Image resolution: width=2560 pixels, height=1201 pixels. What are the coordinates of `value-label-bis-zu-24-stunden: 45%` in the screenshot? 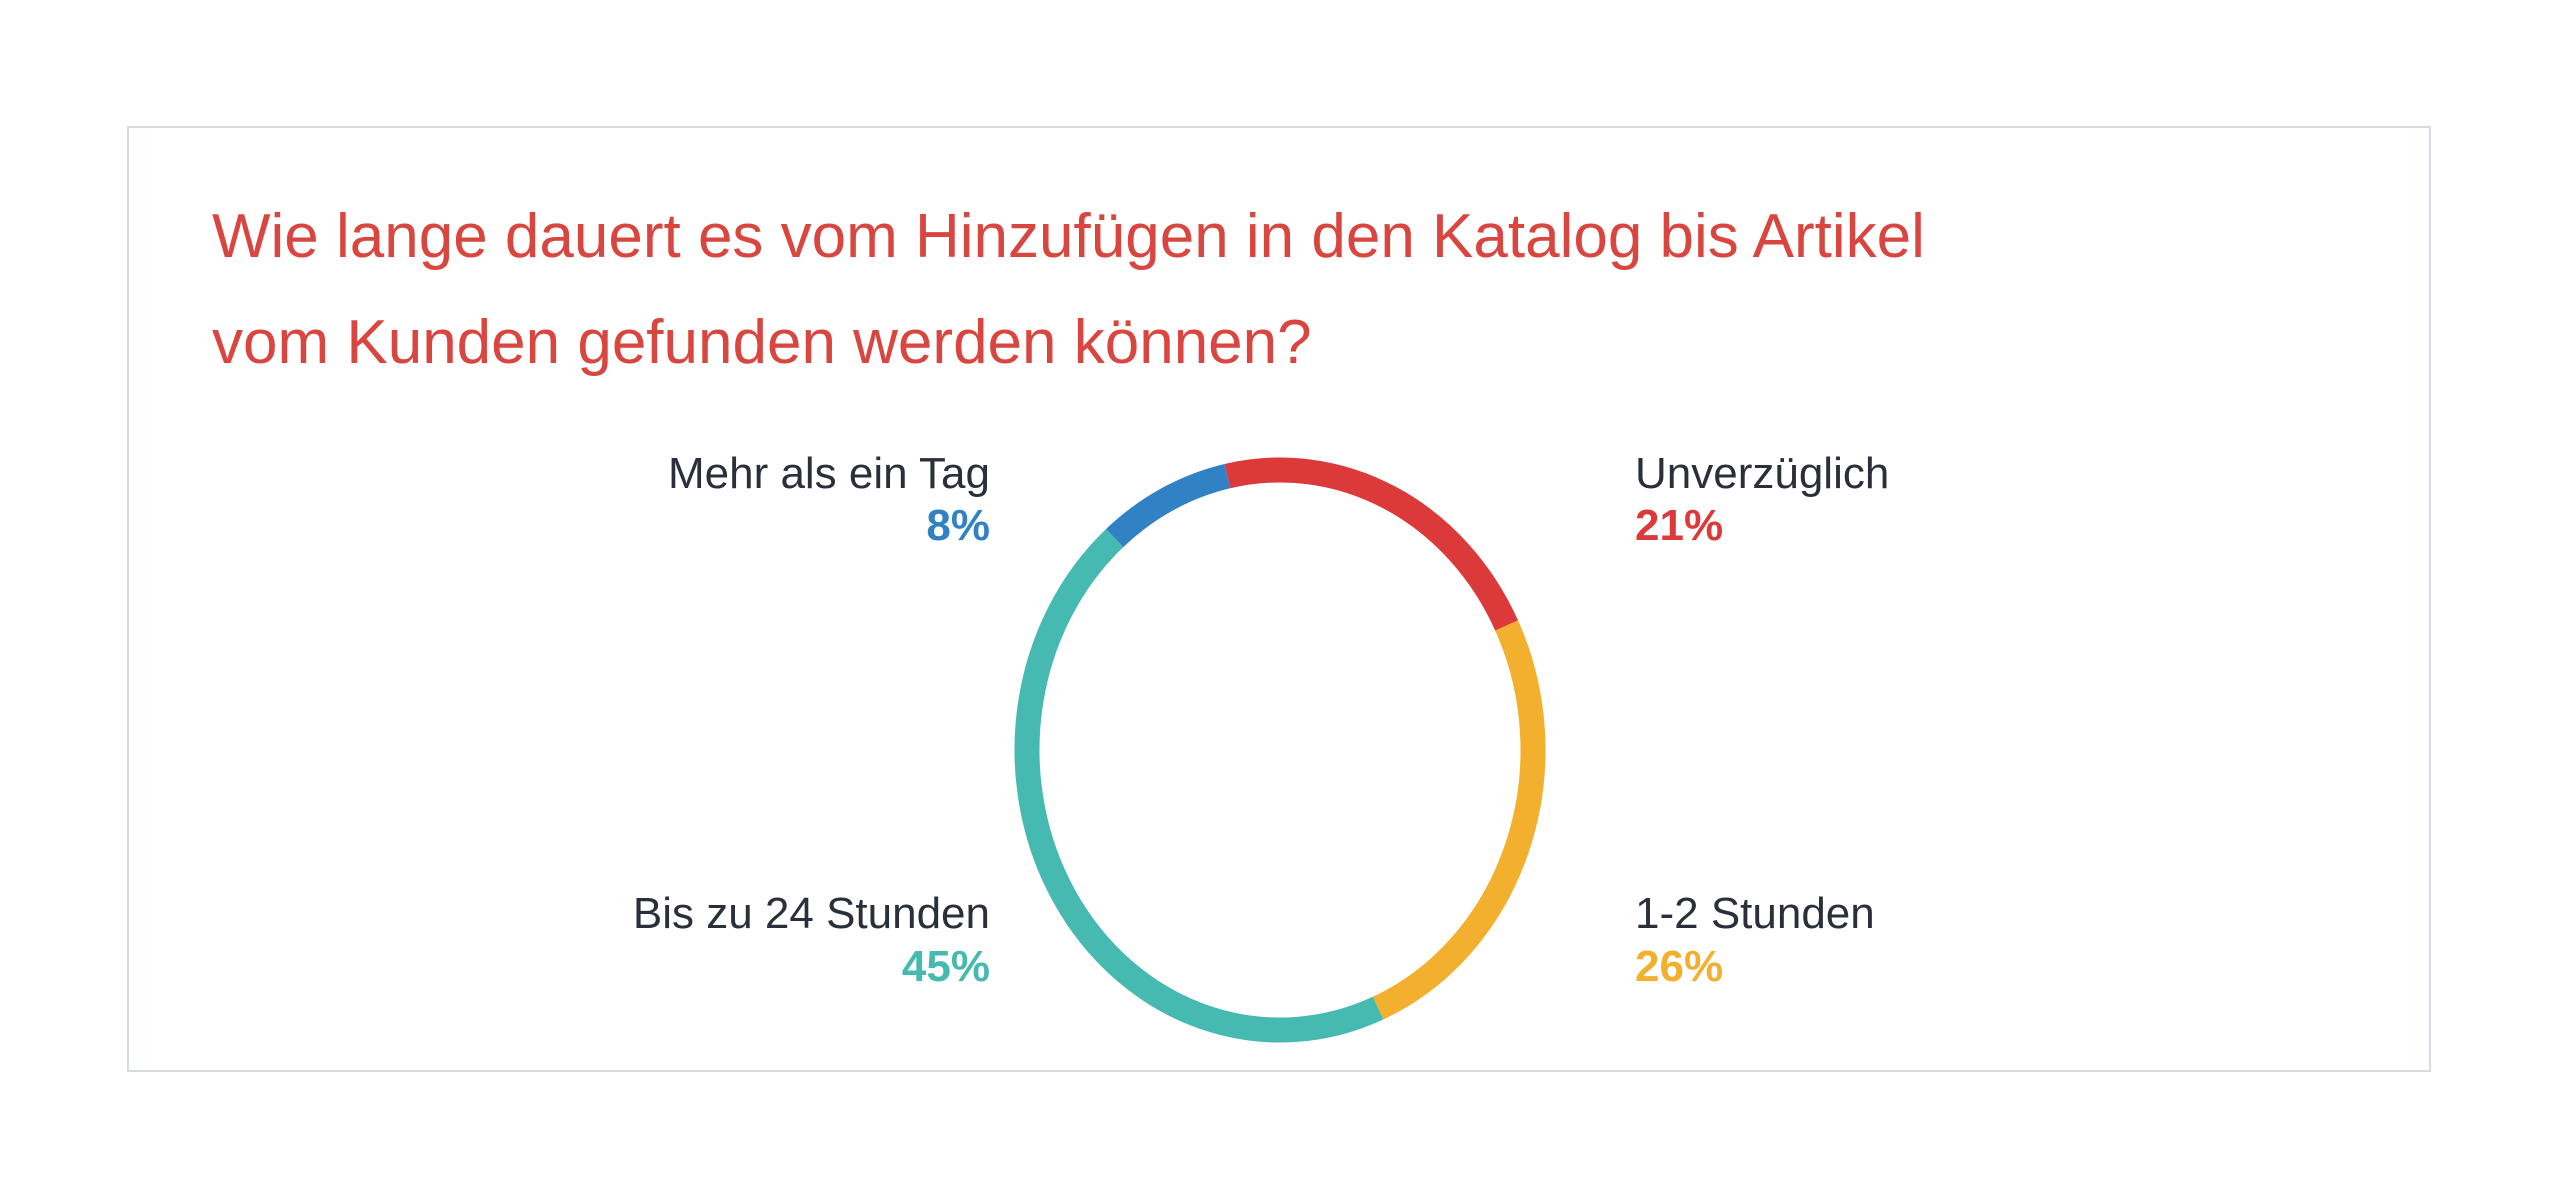 It's located at (945, 966).